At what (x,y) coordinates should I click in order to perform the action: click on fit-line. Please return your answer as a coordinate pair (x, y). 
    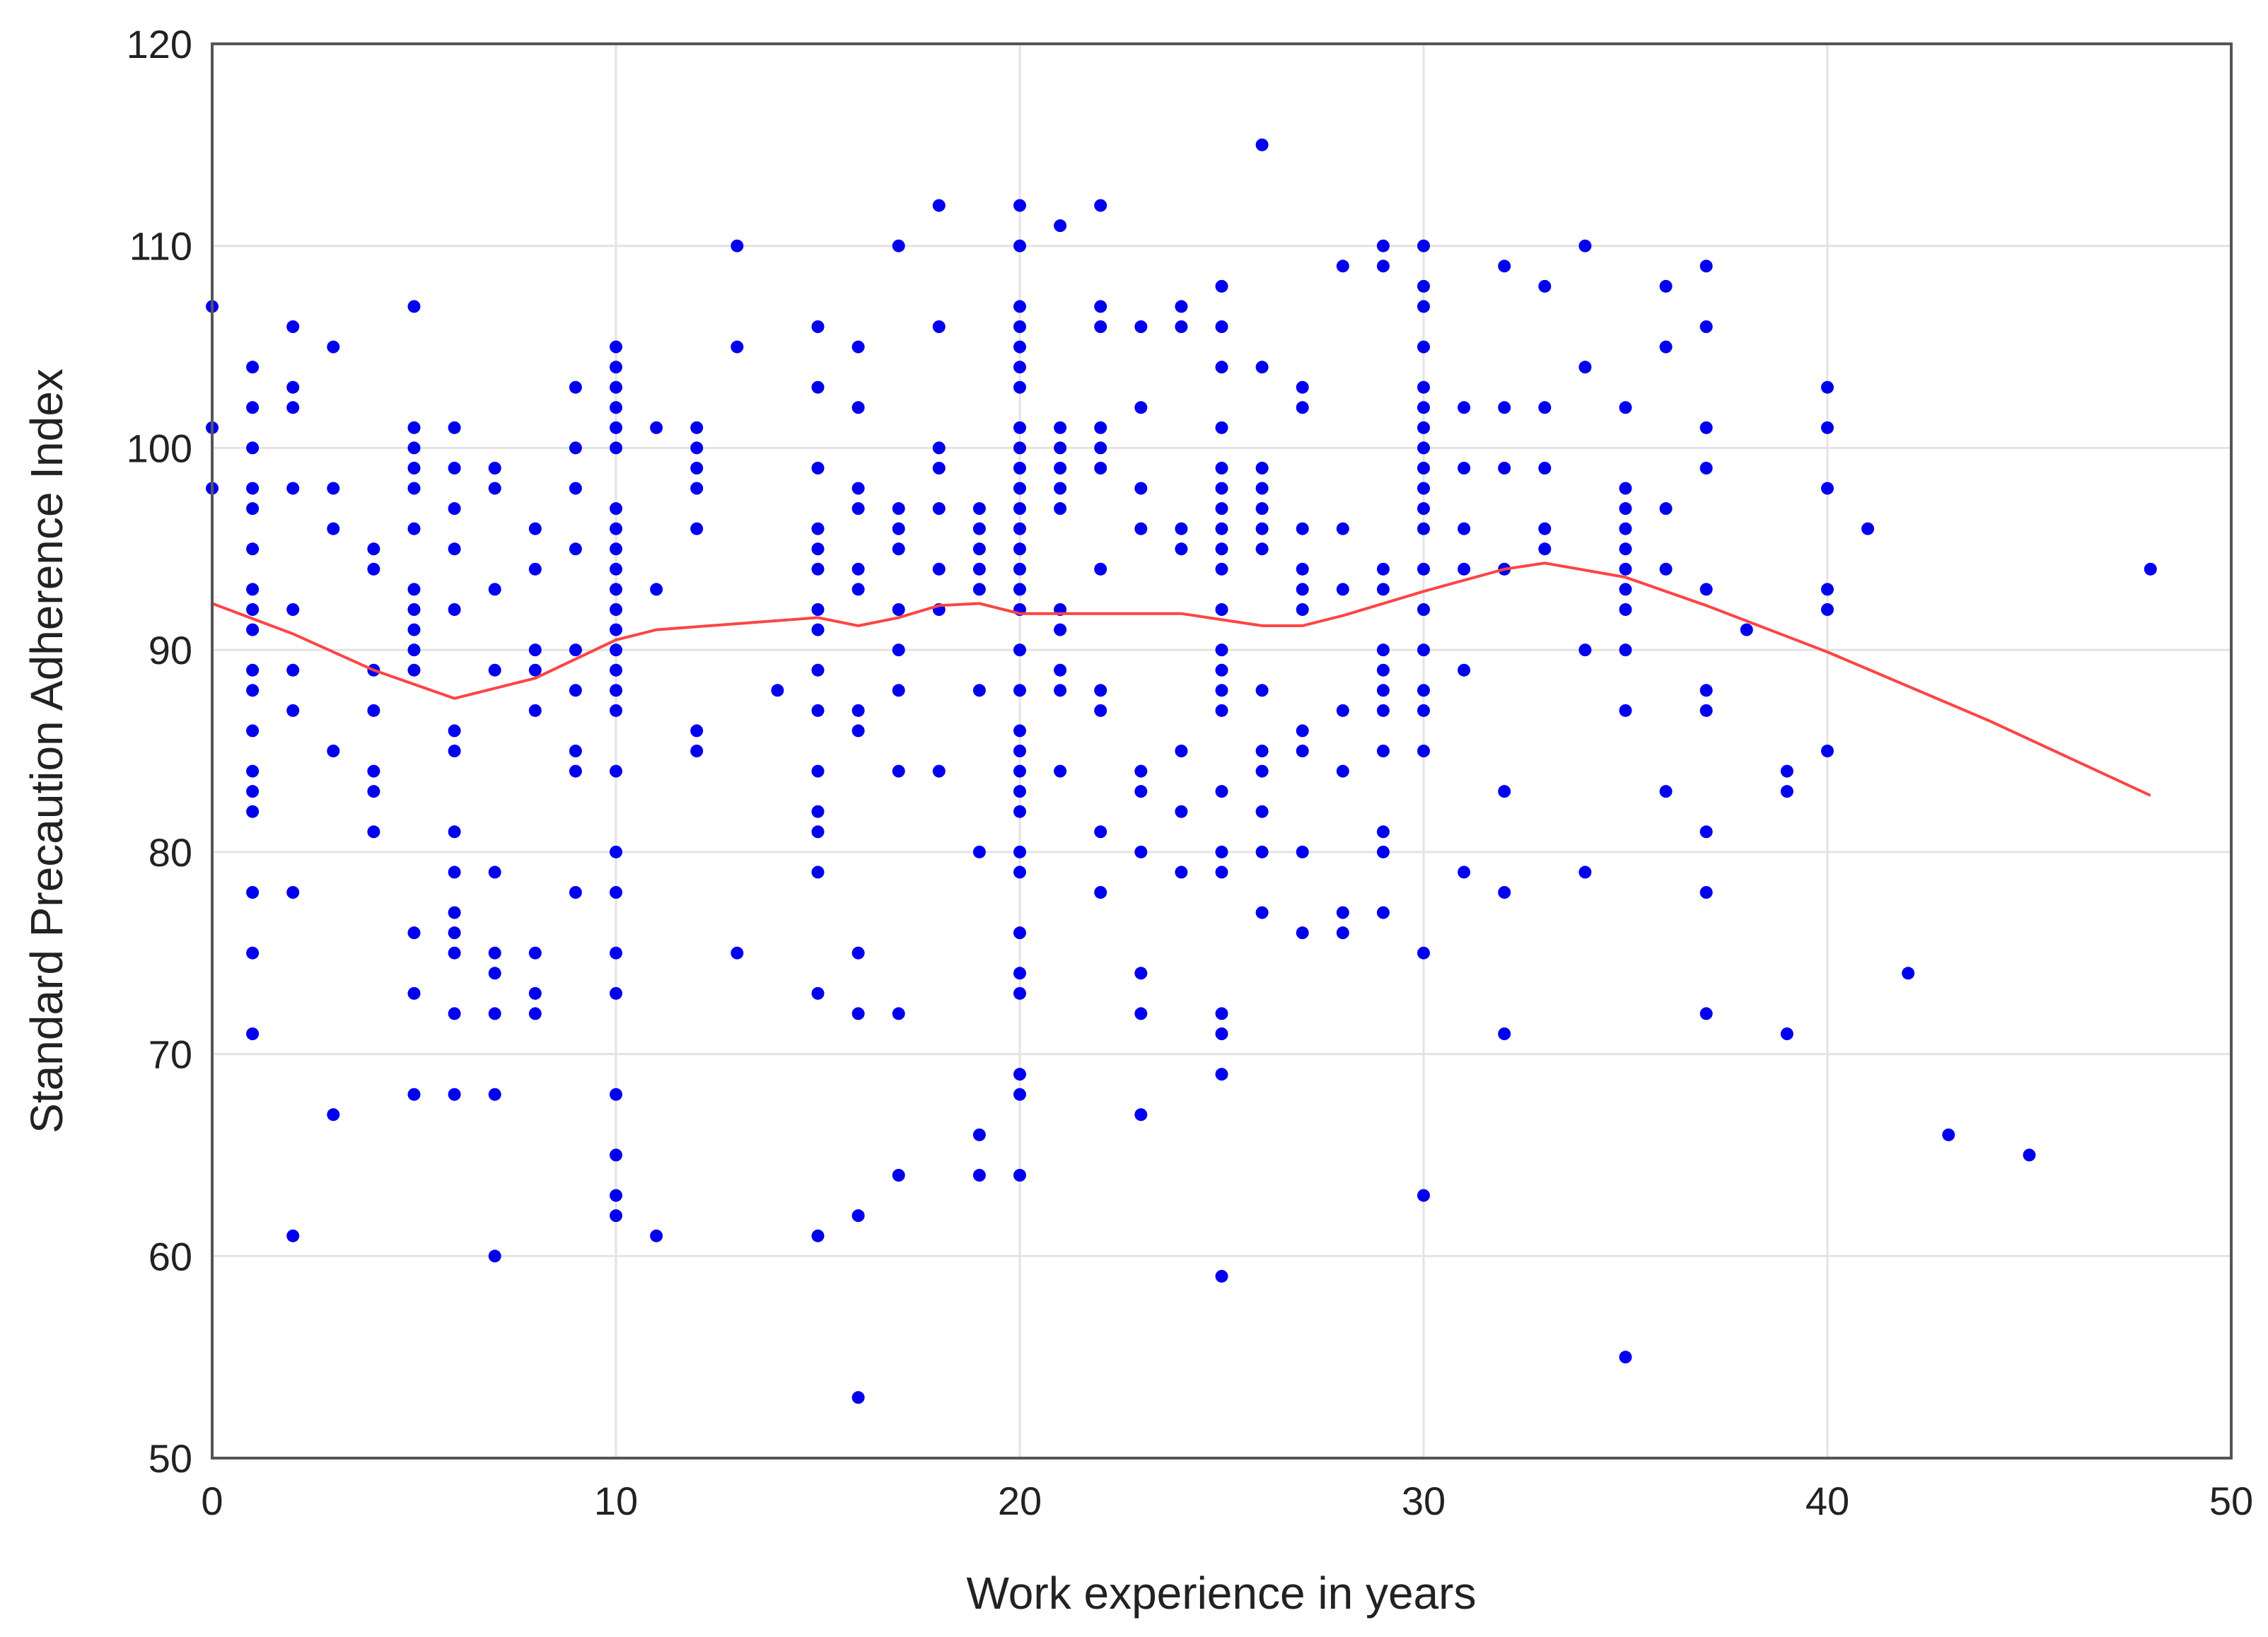
    Looking at the image, I should click on (1181, 679).